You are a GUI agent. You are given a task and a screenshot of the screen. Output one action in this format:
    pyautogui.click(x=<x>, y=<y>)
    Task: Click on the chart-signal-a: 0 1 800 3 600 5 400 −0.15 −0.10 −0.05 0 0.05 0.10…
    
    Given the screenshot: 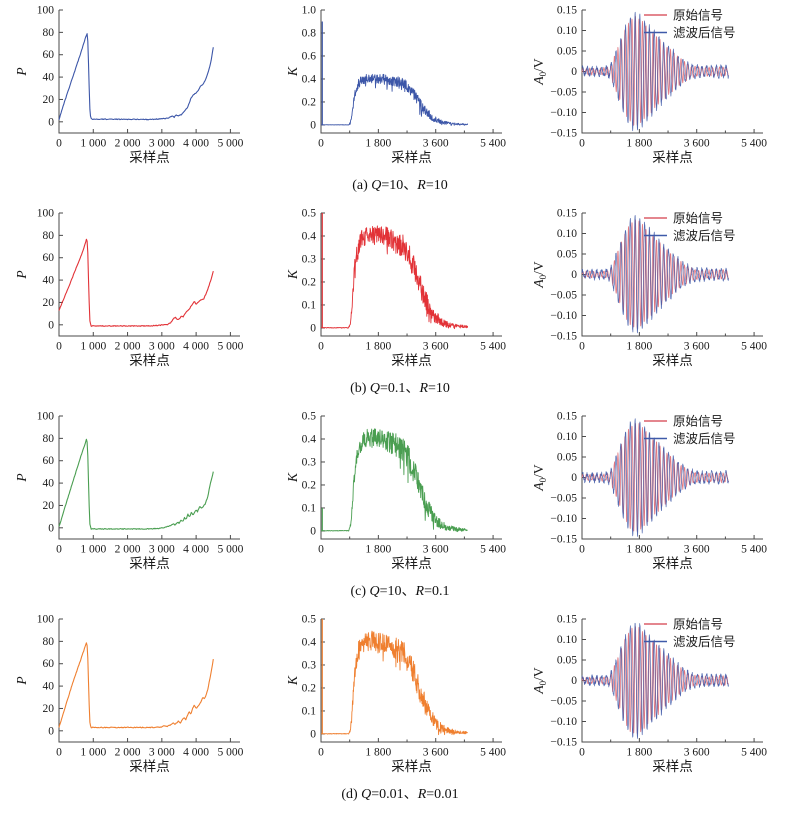 What is the action you would take?
    pyautogui.click(x=665, y=88)
    